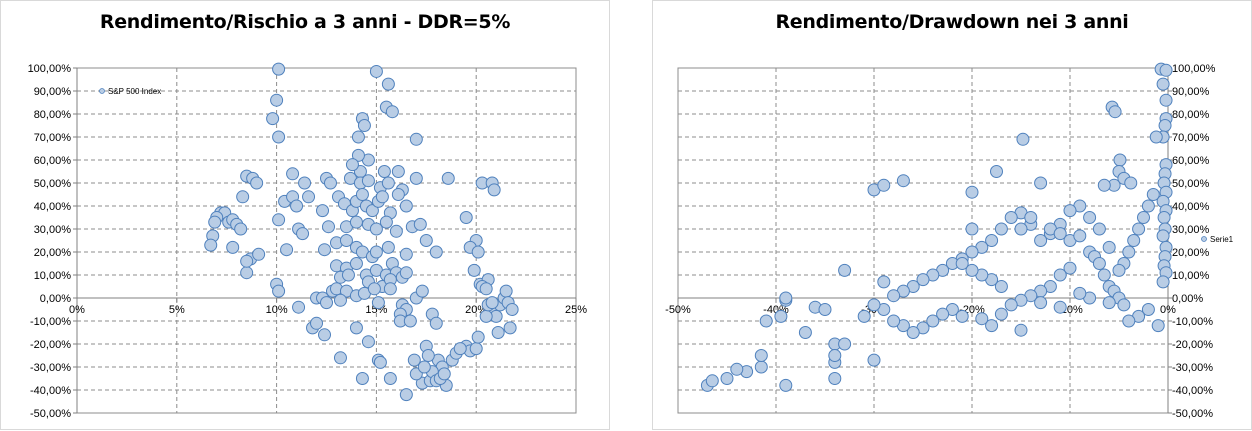  I want to click on y-tick-label: 40,00%, so click(53, 207).